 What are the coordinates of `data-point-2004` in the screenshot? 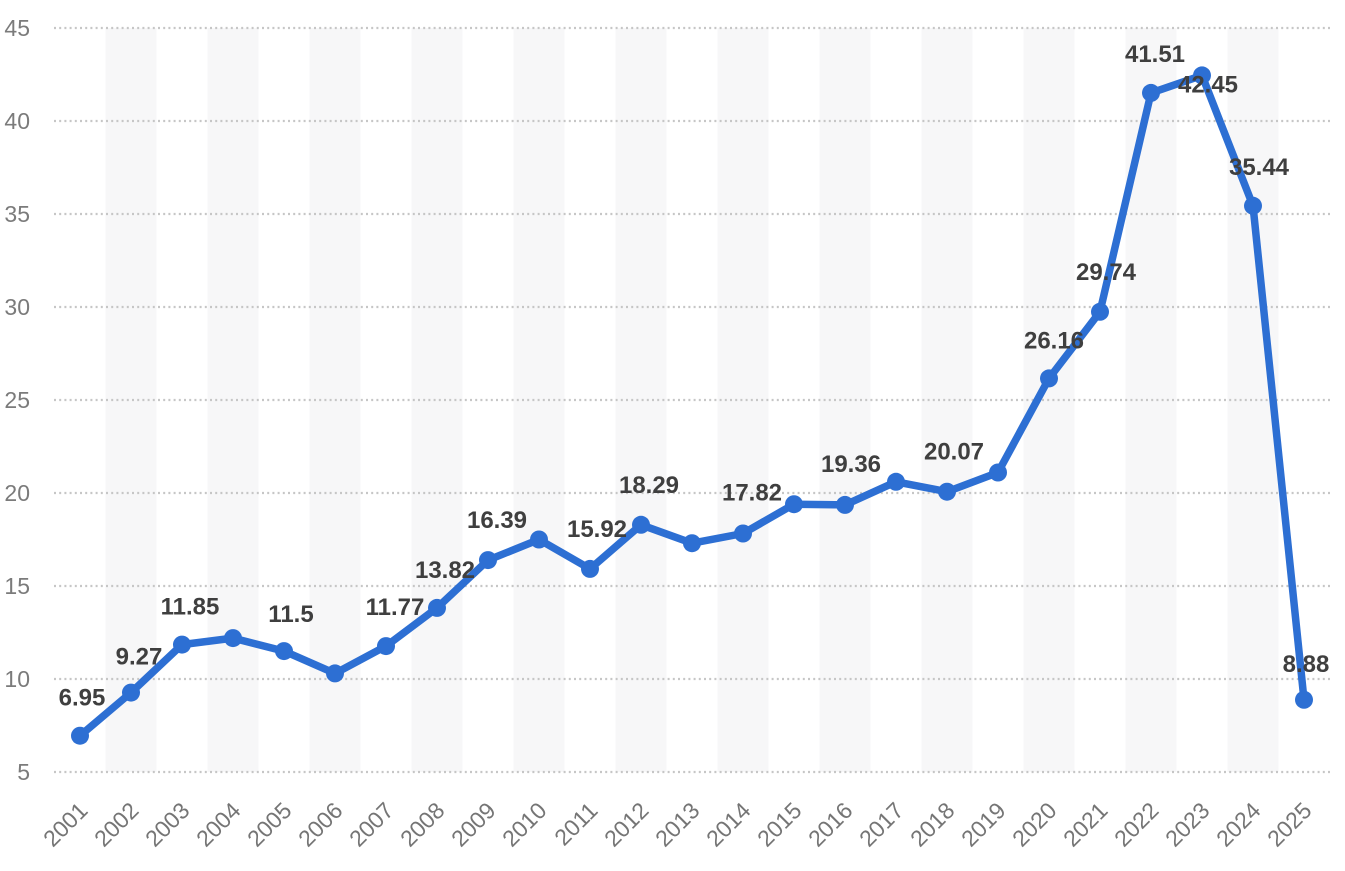 It's located at (233, 638).